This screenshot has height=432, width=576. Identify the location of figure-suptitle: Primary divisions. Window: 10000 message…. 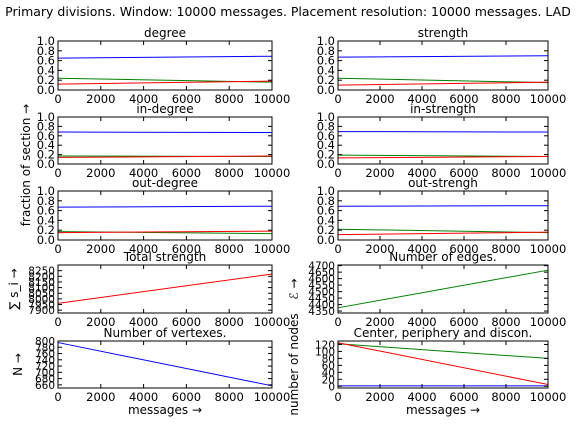
(288, 11).